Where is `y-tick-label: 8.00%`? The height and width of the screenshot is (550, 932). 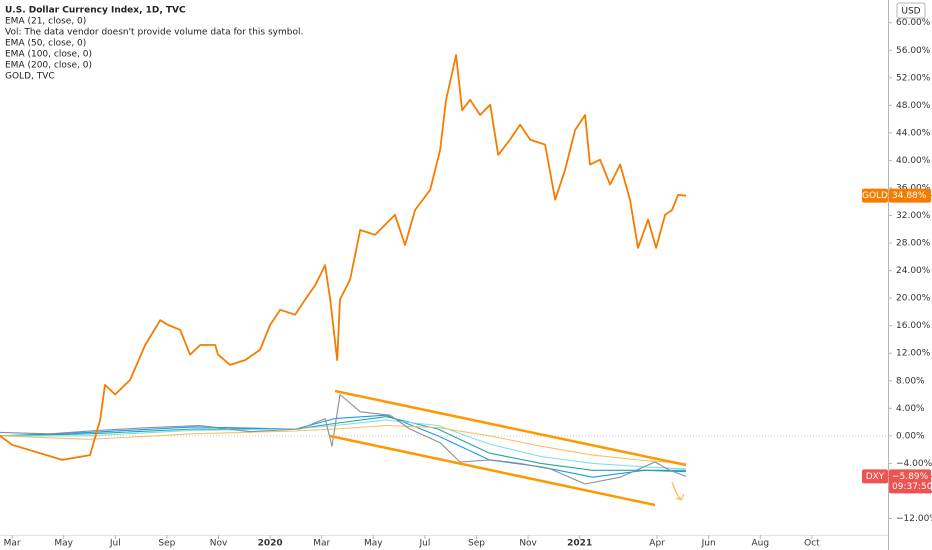
y-tick-label: 8.00% is located at coordinates (910, 381).